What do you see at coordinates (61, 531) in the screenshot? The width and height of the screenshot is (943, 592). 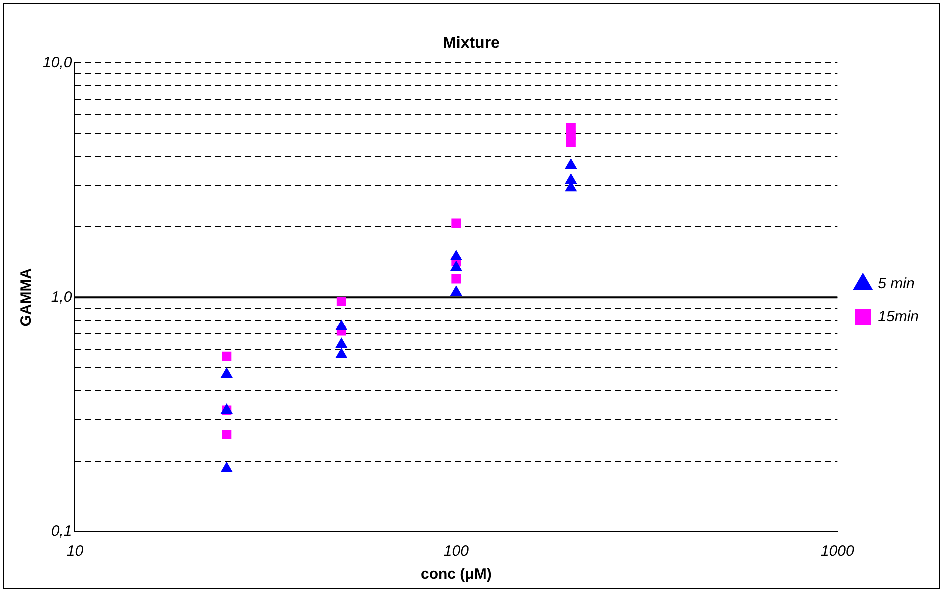 I see `y-tick-label: 0,1` at bounding box center [61, 531].